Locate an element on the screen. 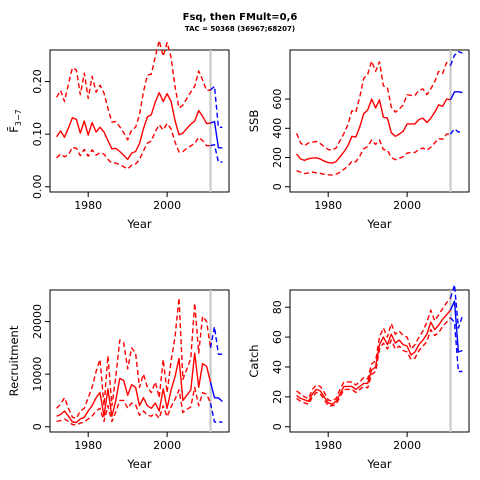 This screenshot has height=480, width=480. recruitment-series-projection-lower is located at coordinates (216, 412).